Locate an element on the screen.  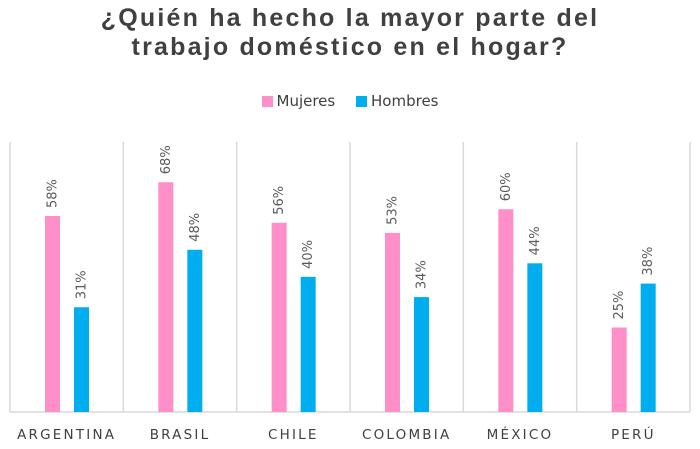
legend-item-mujeres: Mujeres is located at coordinates (298, 101).